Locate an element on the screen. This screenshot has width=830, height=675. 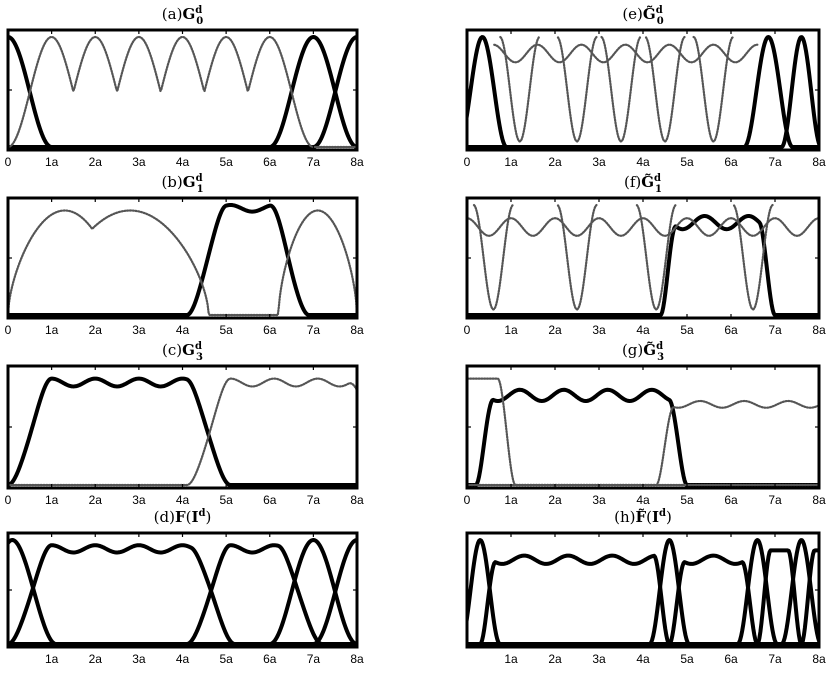
x-tick-label-c-5: 5a is located at coordinates (226, 500).